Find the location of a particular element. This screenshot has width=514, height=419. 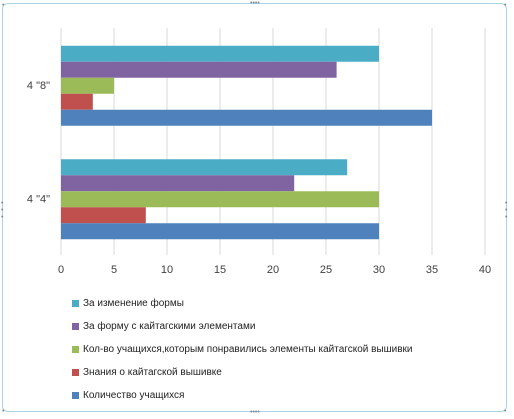

category-label: 4 "4" is located at coordinates (38, 199).